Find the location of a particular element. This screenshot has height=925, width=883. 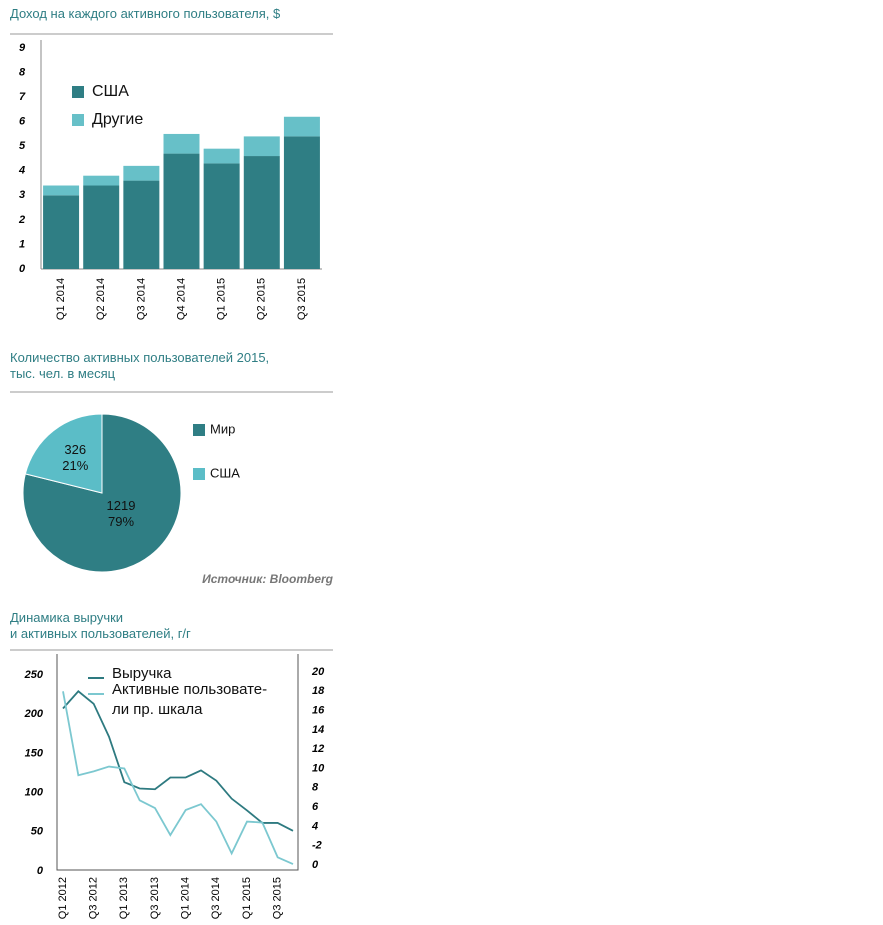

legend-label: Другие is located at coordinates (117, 119).